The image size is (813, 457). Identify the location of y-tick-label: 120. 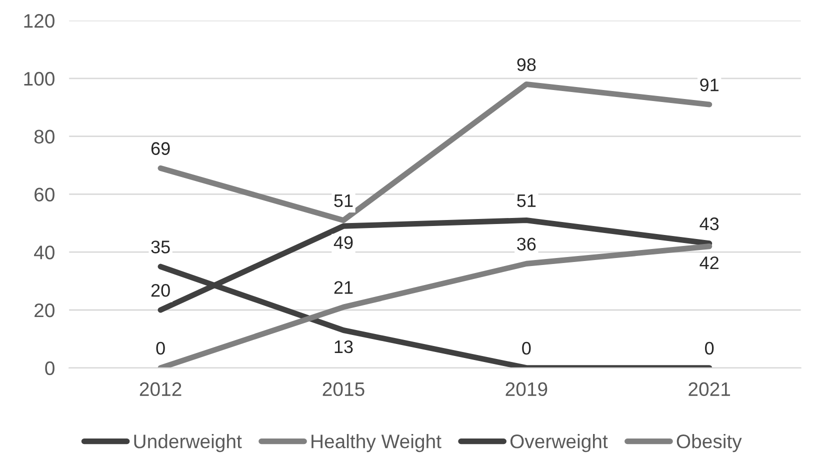
(39, 21).